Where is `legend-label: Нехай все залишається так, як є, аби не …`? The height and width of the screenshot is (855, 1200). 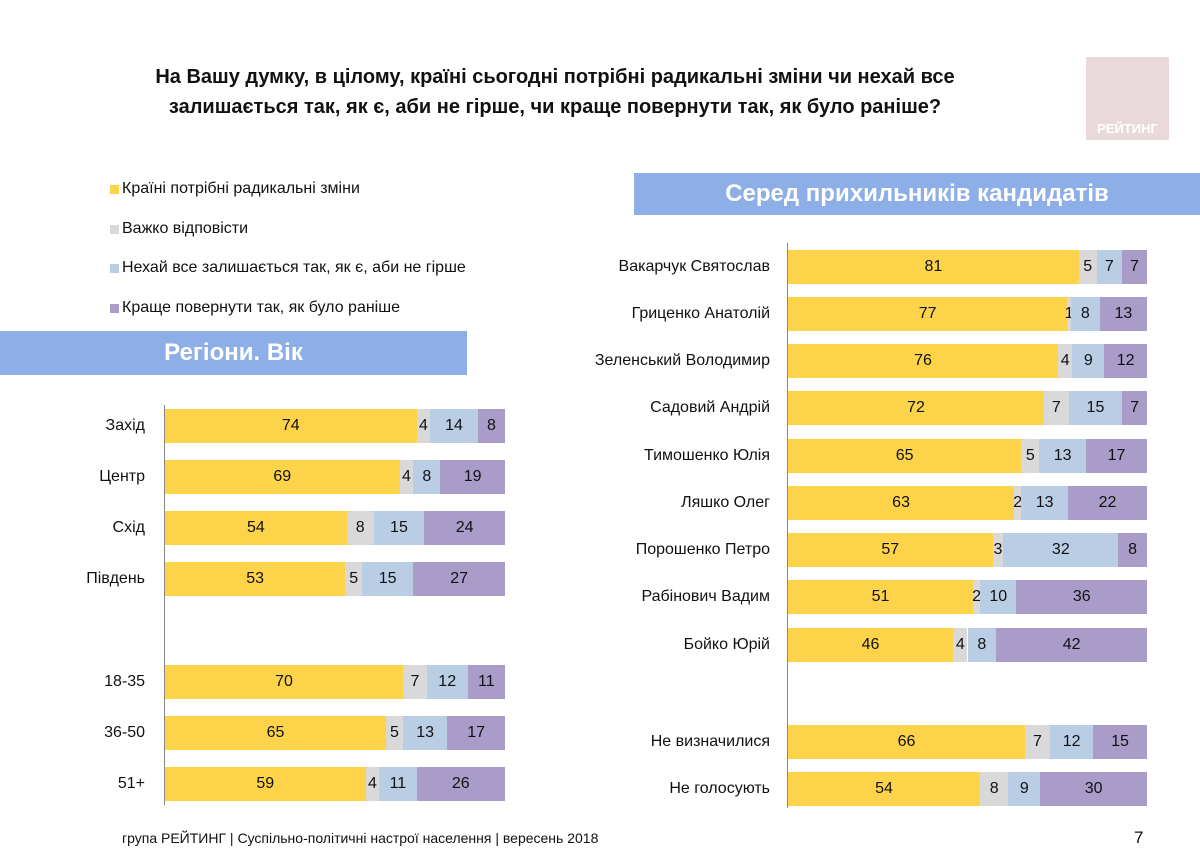
legend-label: Нехай все залишається так, як є, аби не … is located at coordinates (294, 267).